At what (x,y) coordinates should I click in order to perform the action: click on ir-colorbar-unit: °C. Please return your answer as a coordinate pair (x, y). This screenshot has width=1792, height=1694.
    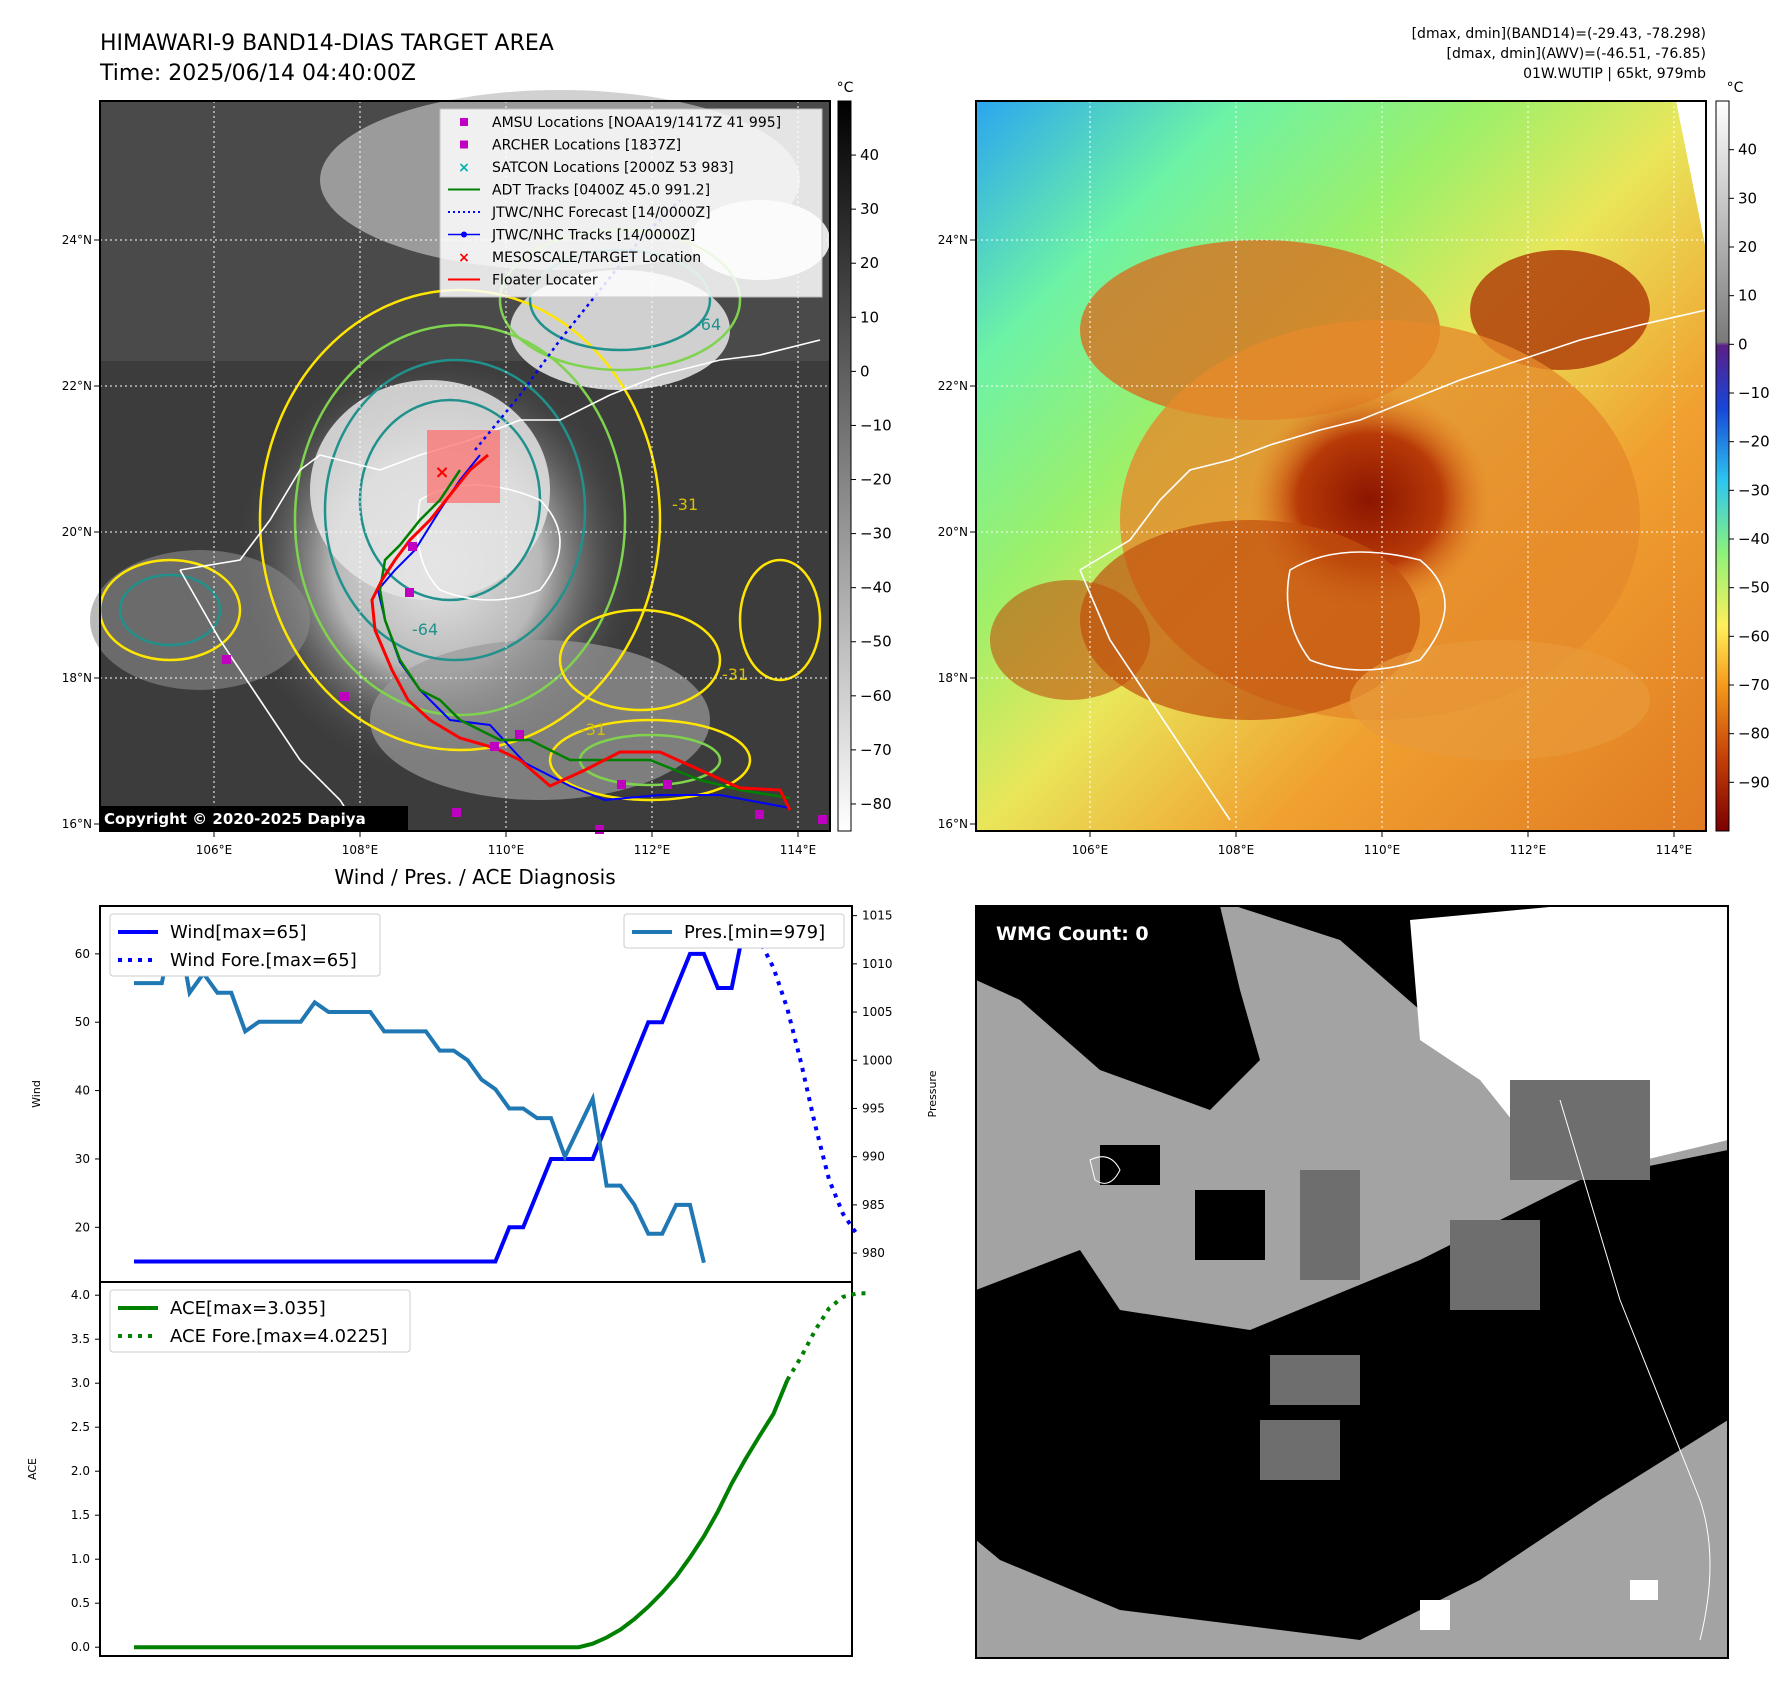
    Looking at the image, I should click on (845, 88).